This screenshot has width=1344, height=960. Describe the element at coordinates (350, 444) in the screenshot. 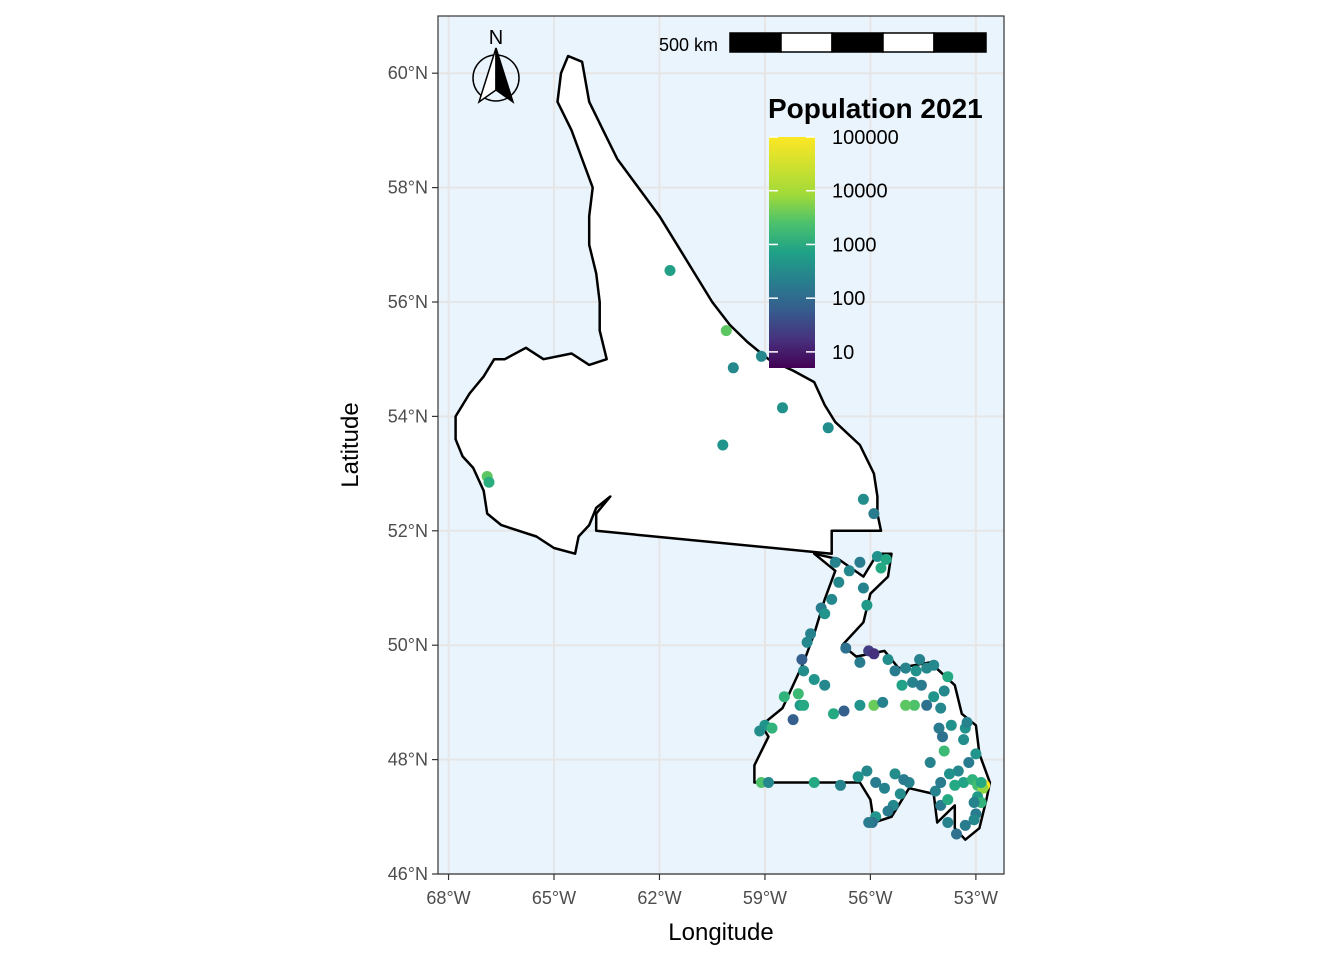

I see `y-axis-title: Latitude` at that location.